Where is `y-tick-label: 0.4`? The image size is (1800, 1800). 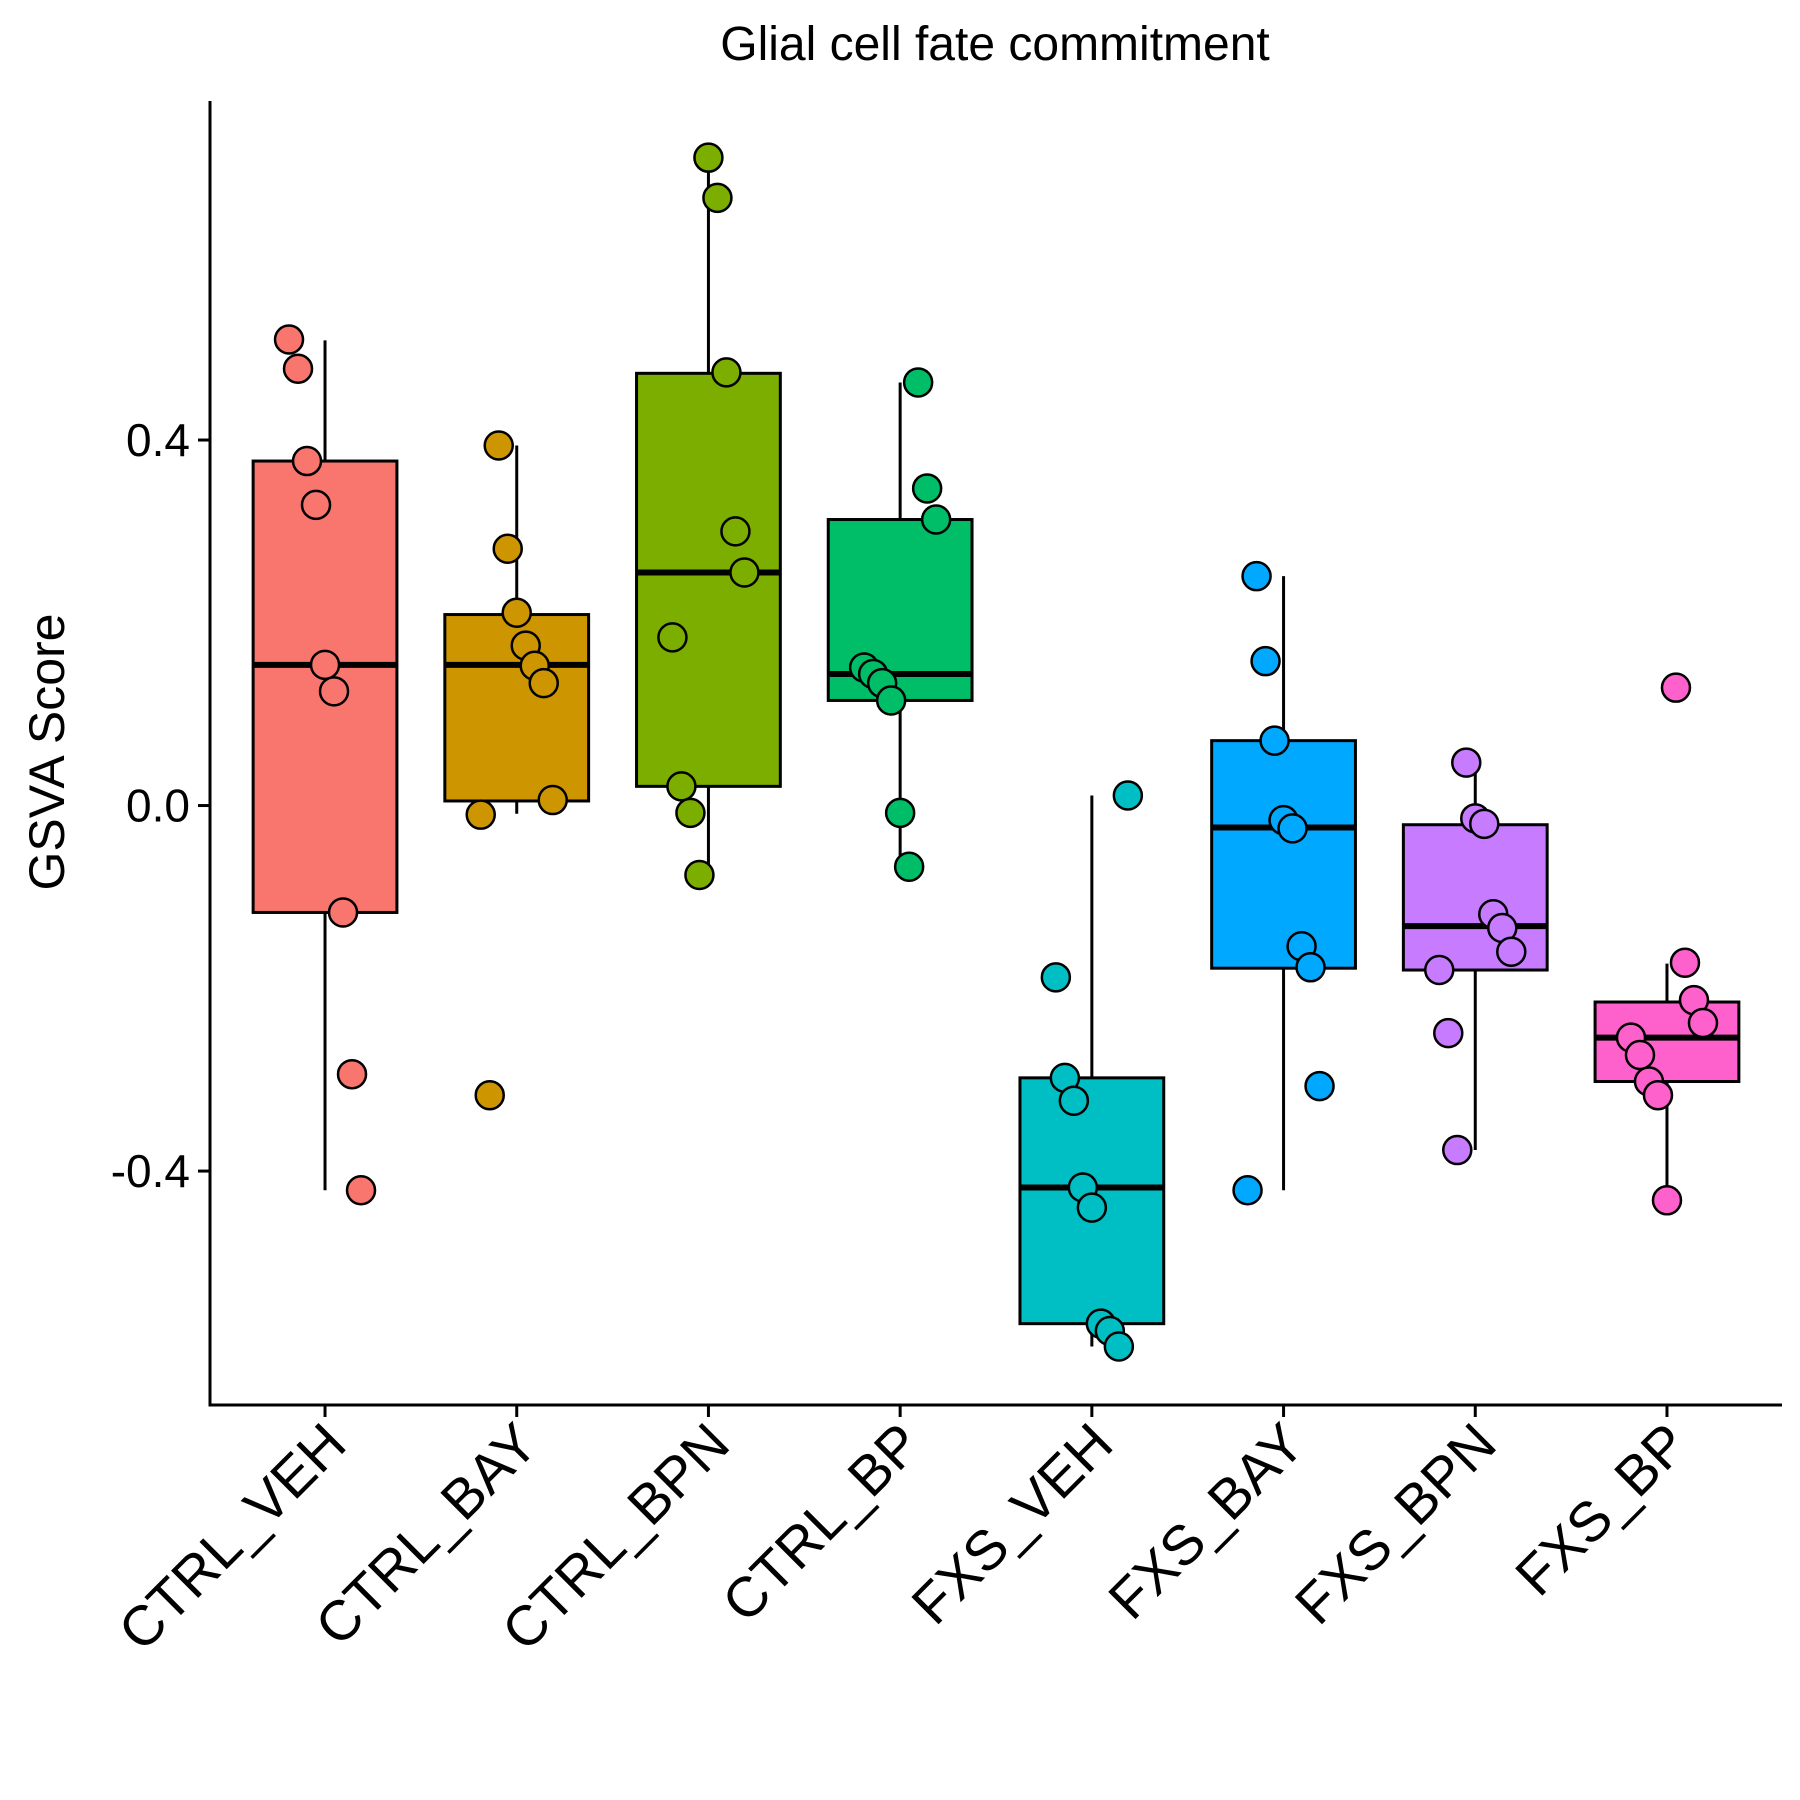 y-tick-label: 0.4 is located at coordinates (158, 440).